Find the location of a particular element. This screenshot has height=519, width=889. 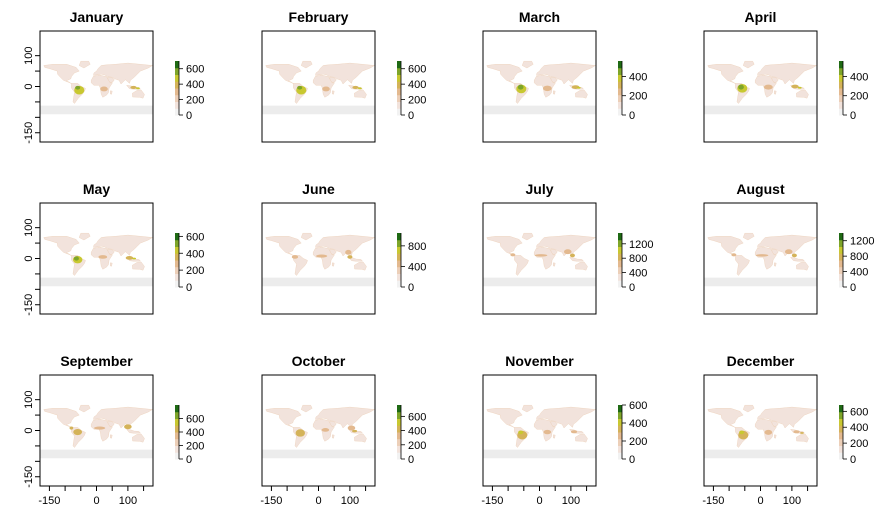

panel-february: February 0 200 400 600 is located at coordinates (343, 76).